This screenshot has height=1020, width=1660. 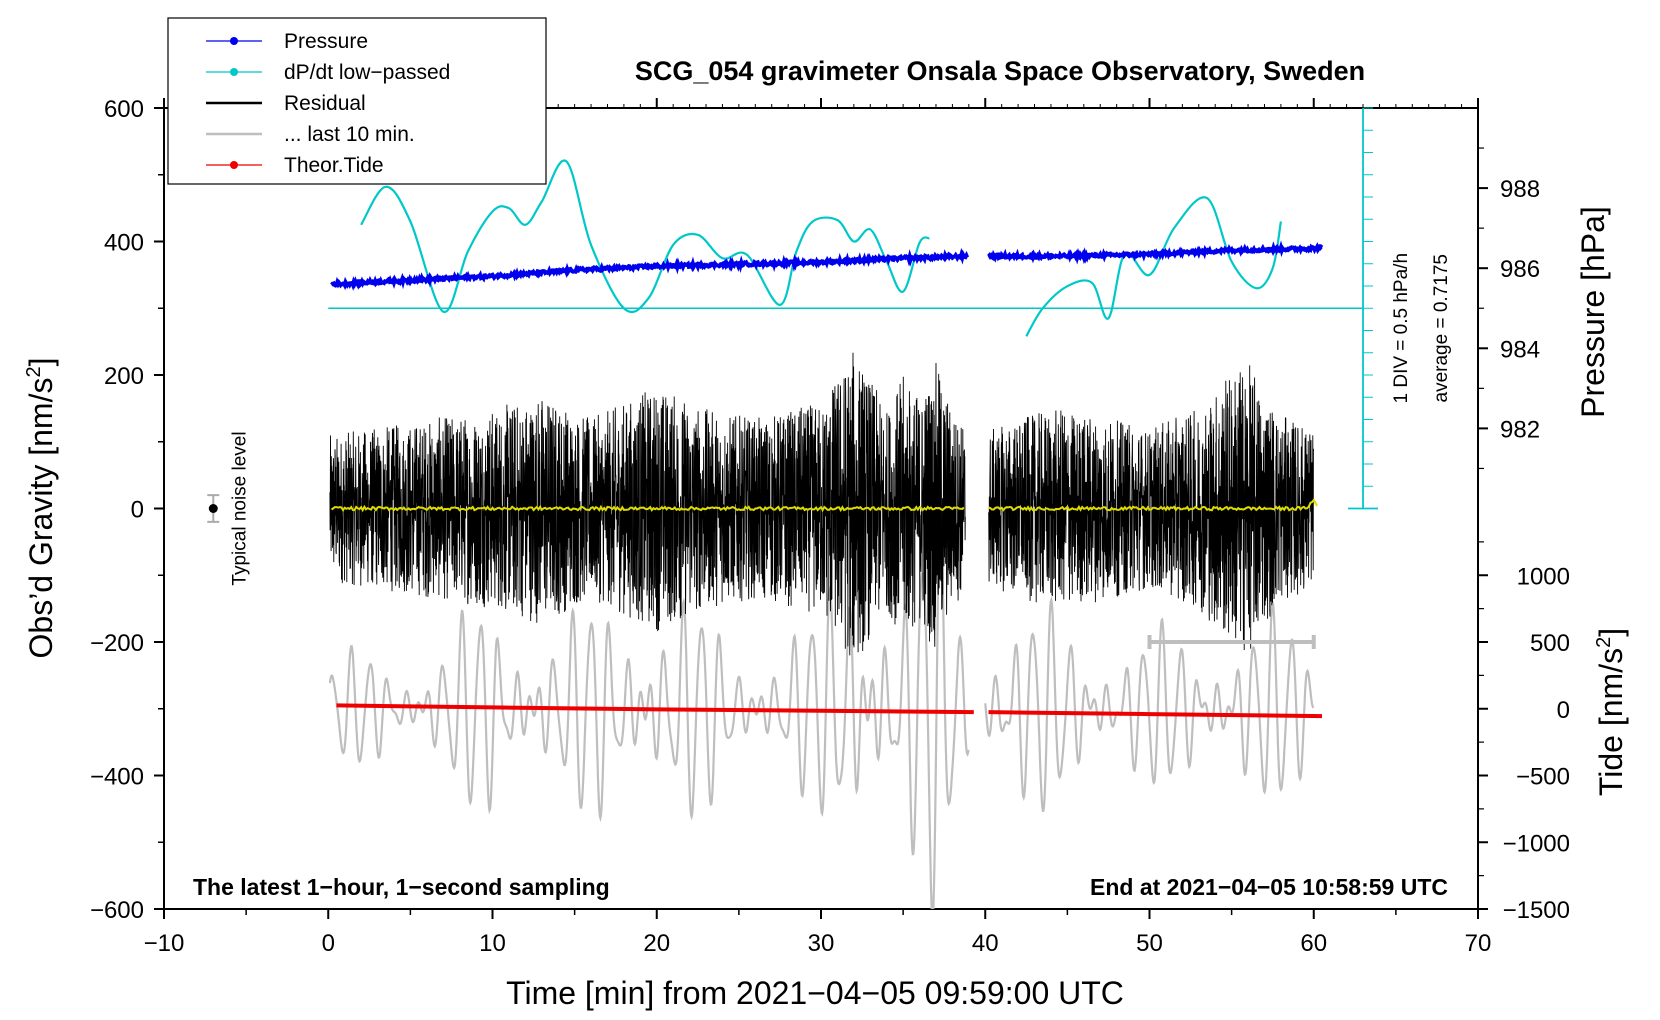 I want to click on pressure-tick-label: 982, so click(x=1520, y=429).